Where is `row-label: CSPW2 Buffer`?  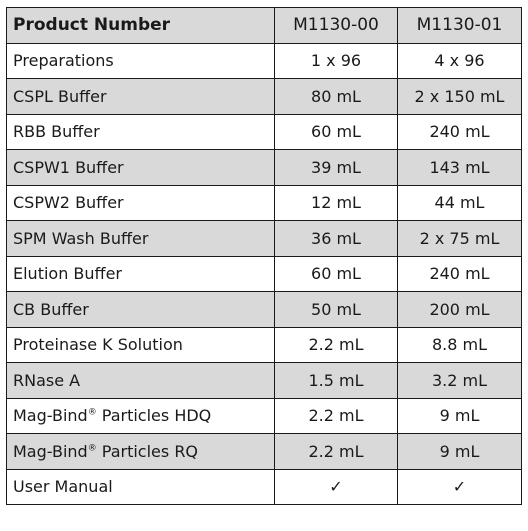 row-label: CSPW2 Buffer is located at coordinates (140, 202).